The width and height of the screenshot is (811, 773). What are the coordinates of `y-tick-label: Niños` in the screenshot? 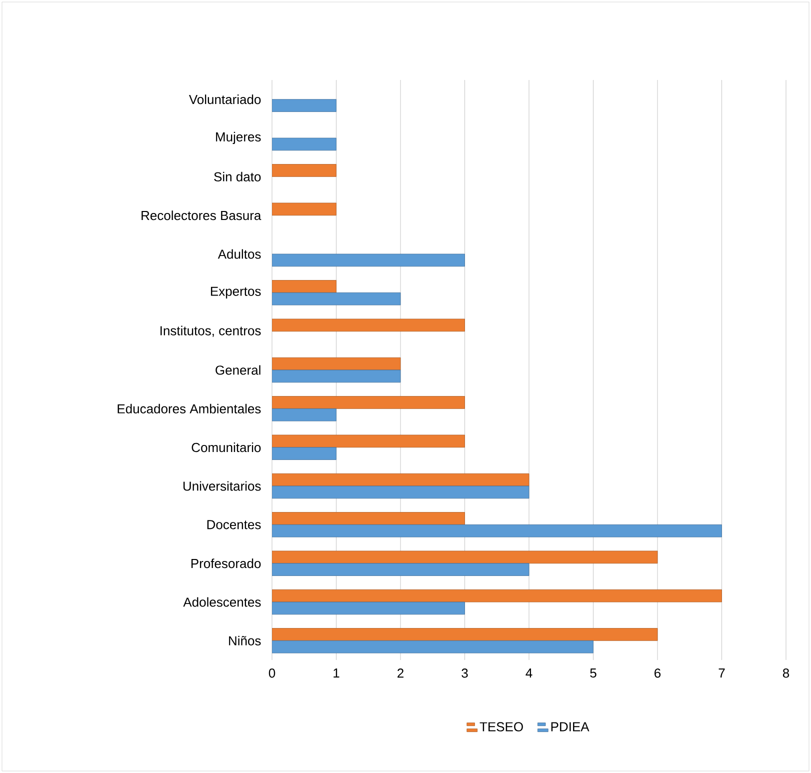 It's located at (245, 641).